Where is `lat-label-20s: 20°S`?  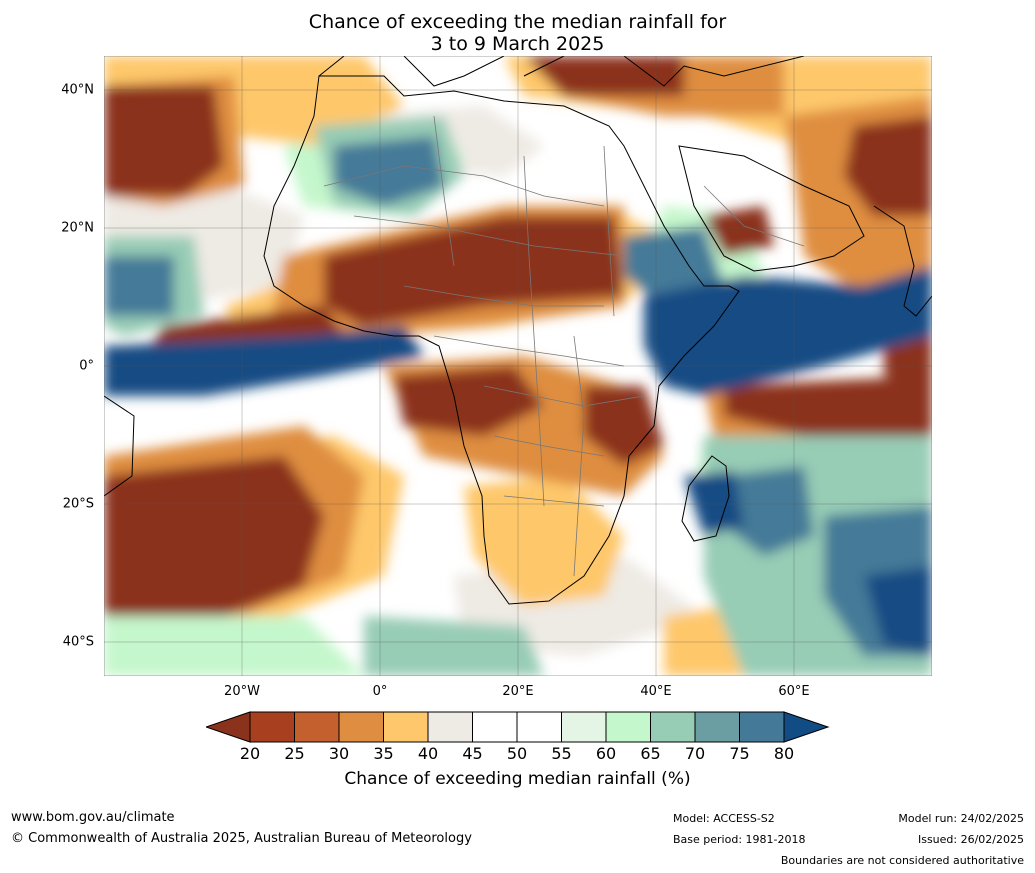
lat-label-20s: 20°S is located at coordinates (78, 504).